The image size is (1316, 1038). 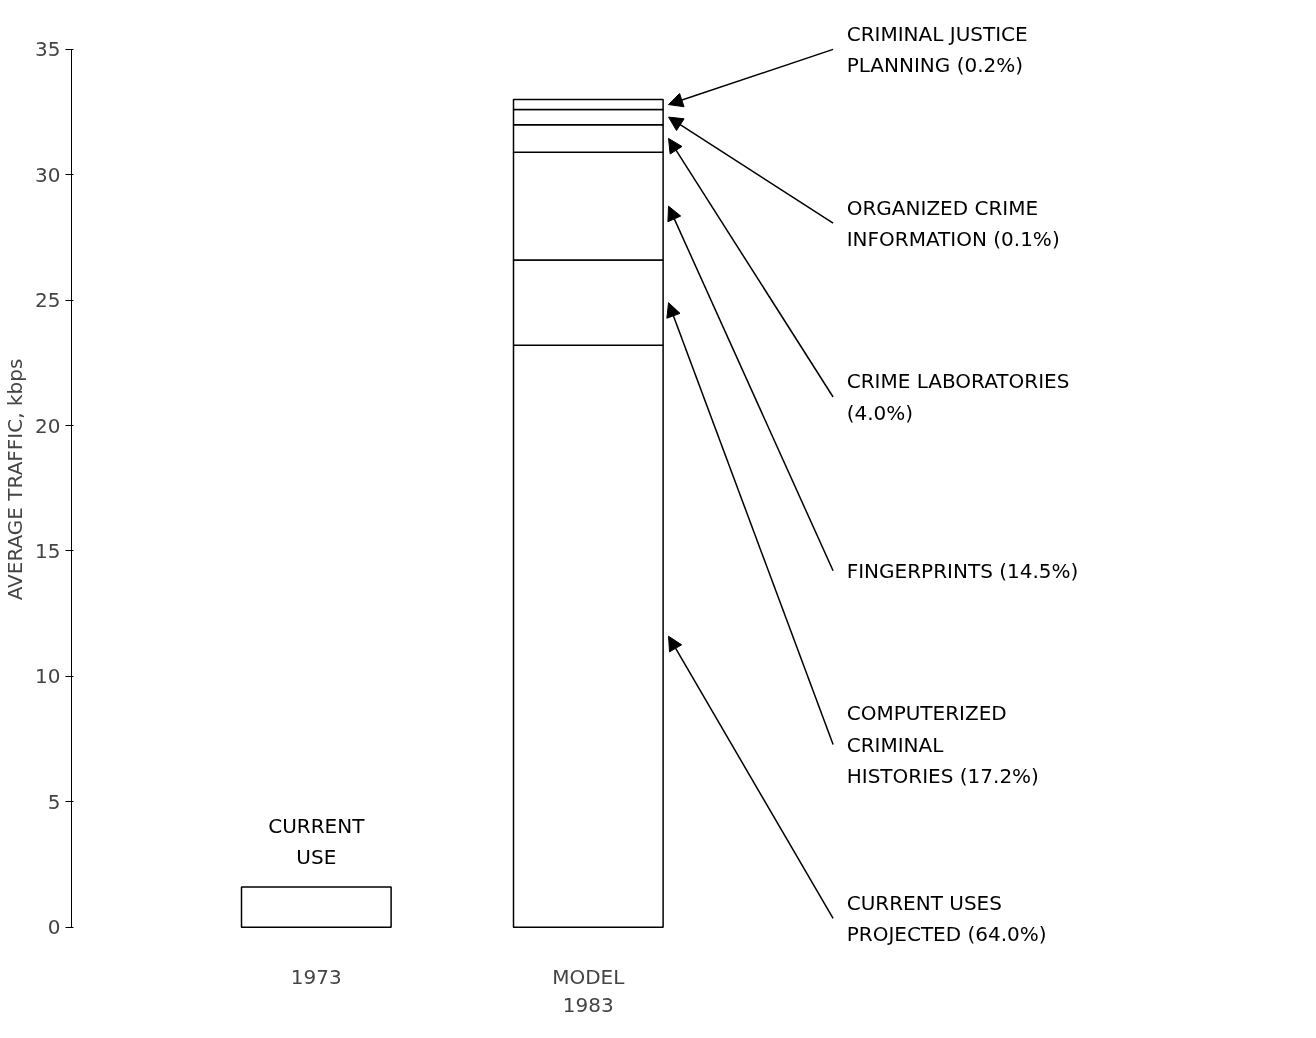 I want to click on text: CRIME LABORATORIES (4.0%), so click(x=958, y=397).